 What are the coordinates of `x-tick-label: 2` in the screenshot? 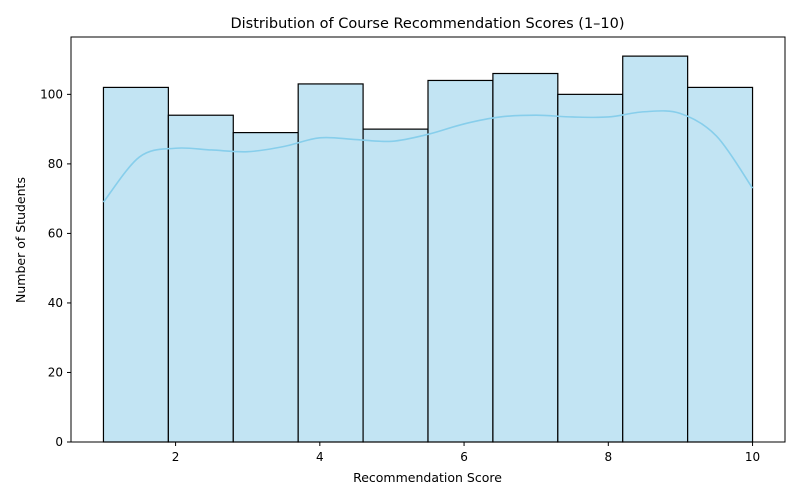 It's located at (176, 457).